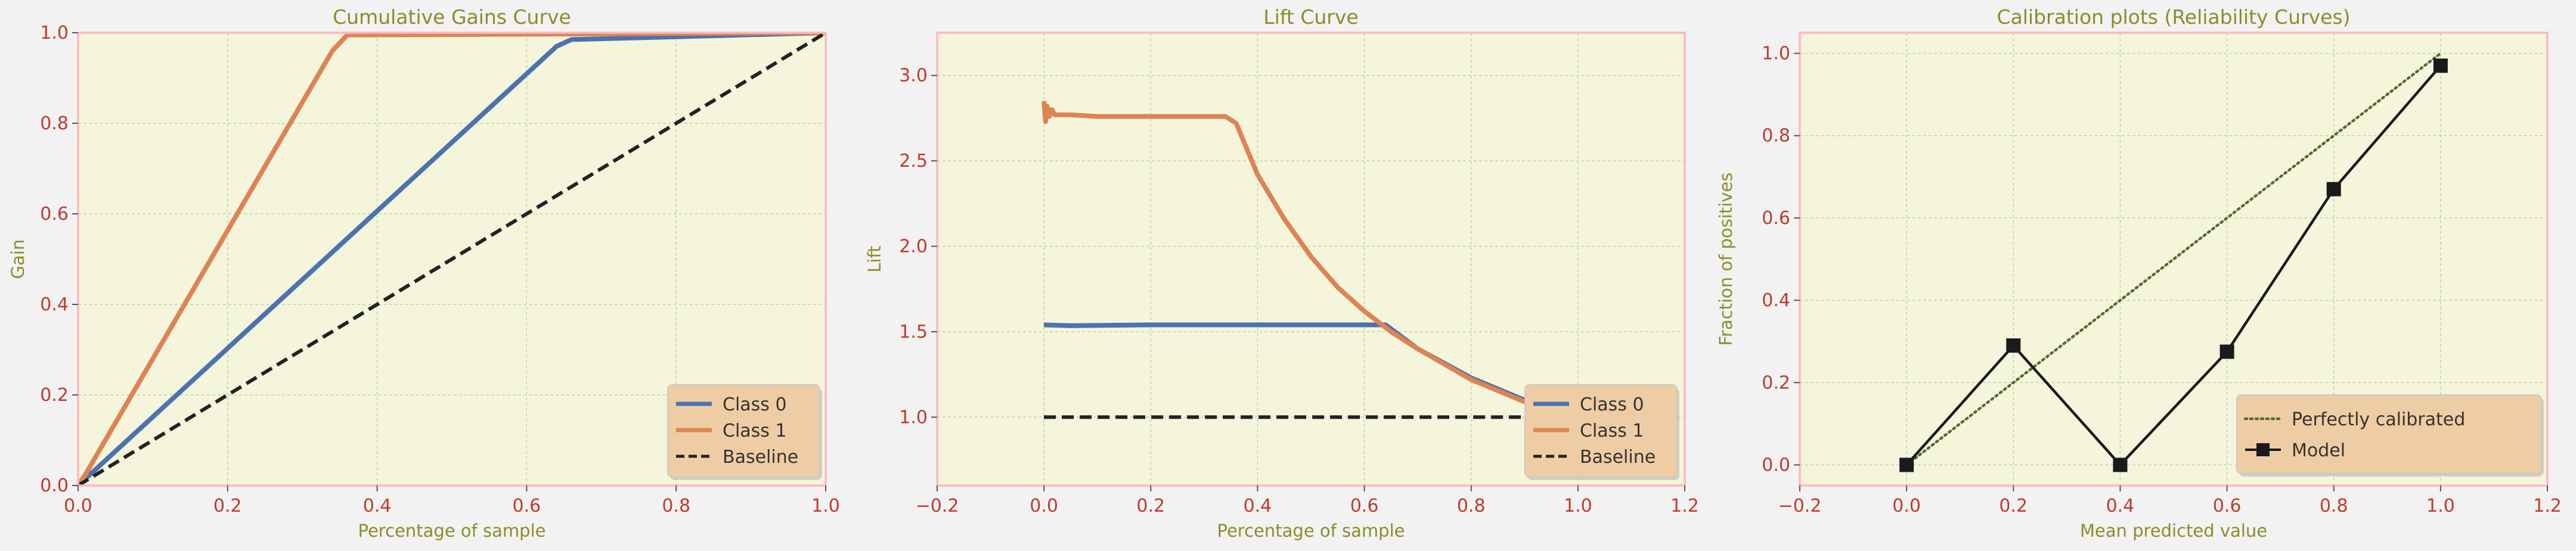 Image resolution: width=2576 pixels, height=551 pixels. What do you see at coordinates (18, 259) in the screenshot?
I see `y-axis-label: Gain` at bounding box center [18, 259].